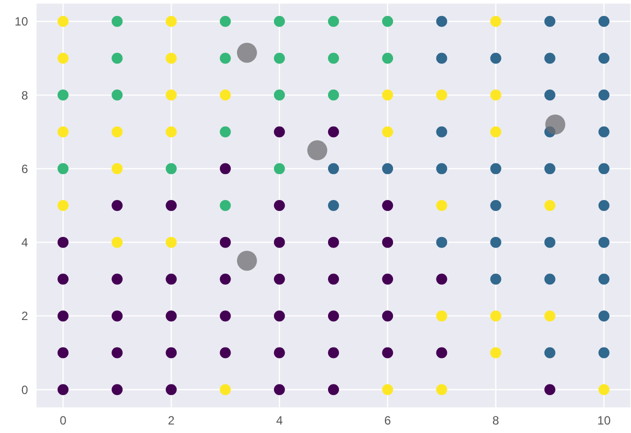 The image size is (631, 433). Describe the element at coordinates (496, 421) in the screenshot. I see `x-tick-label: 8` at that location.